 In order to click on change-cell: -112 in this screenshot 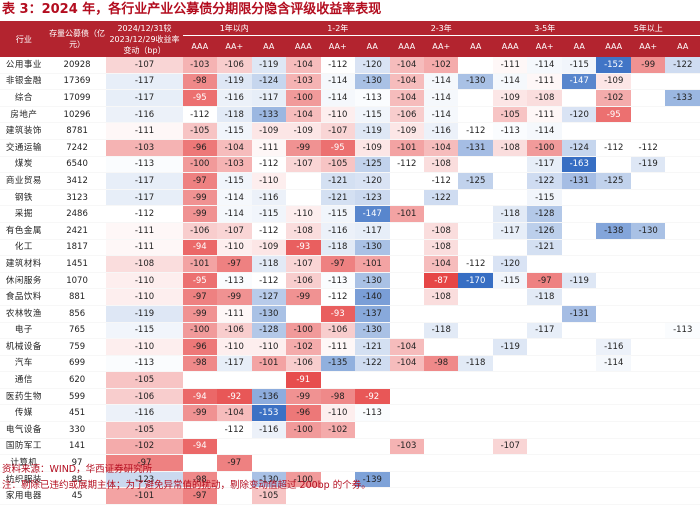, I will do `click(144, 214)`.